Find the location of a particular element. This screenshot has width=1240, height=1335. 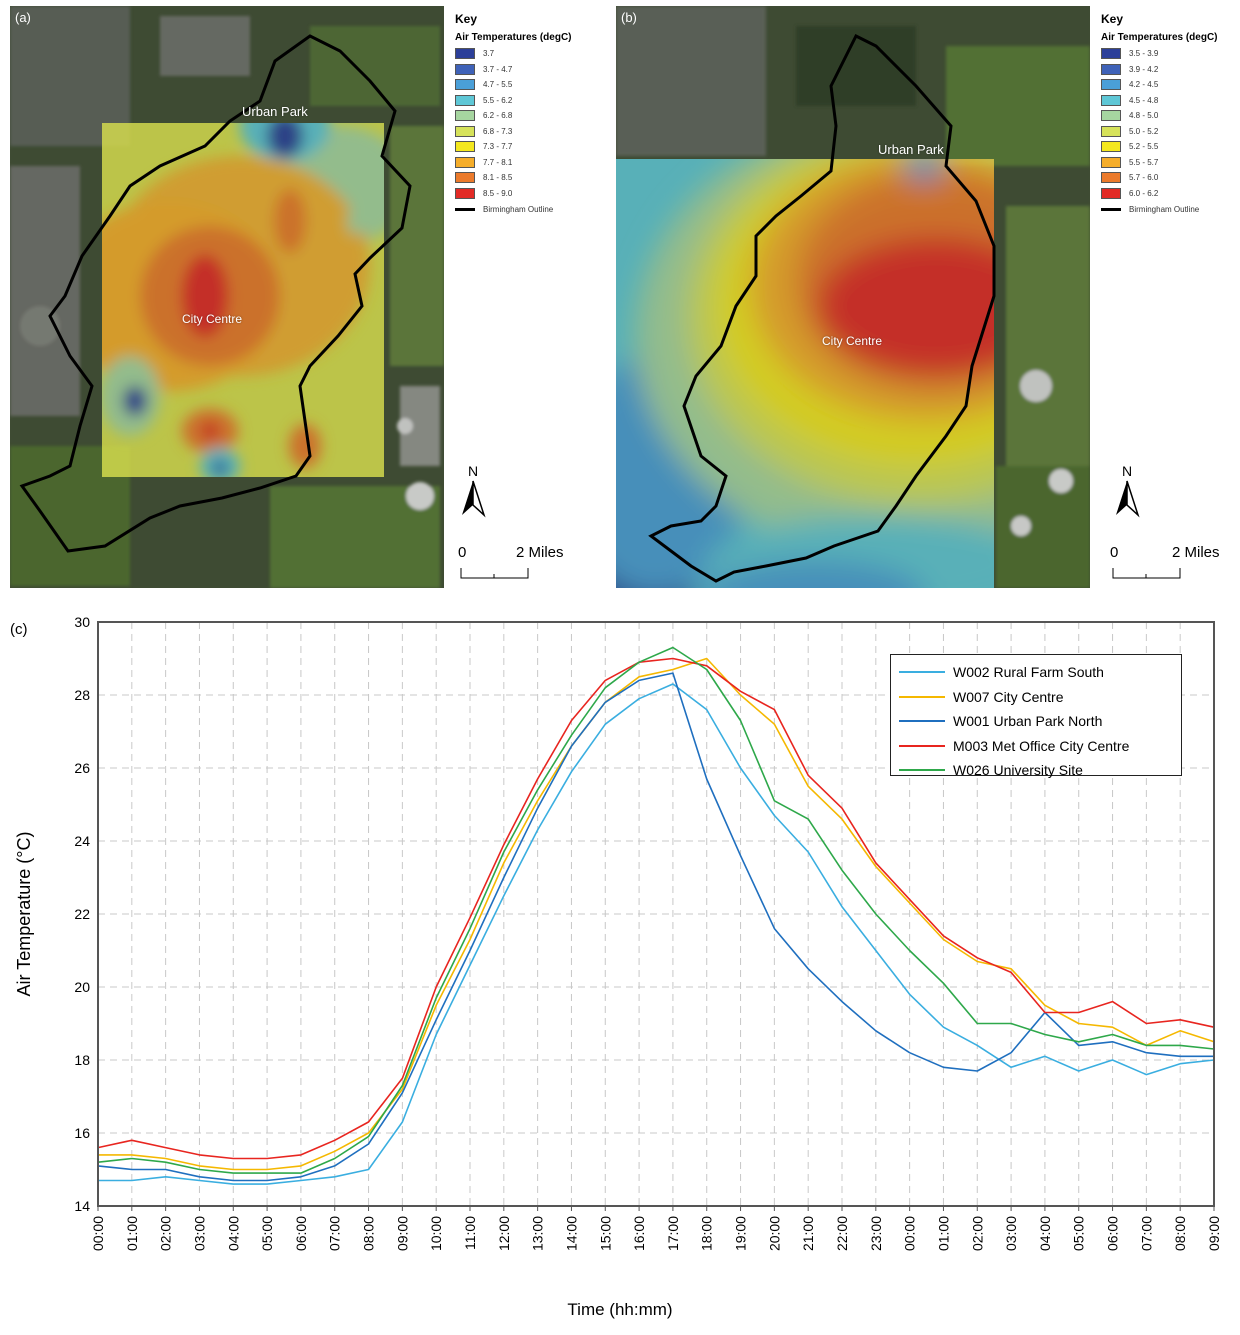

scale-bar-b: 0 2 Miles is located at coordinates (1170, 564).